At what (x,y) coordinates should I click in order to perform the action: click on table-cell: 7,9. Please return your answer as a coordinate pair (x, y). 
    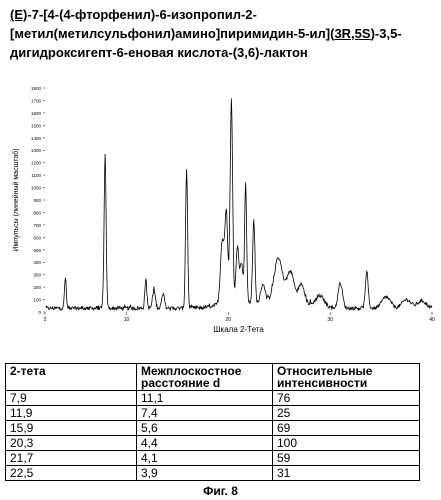
    Looking at the image, I should click on (71, 398).